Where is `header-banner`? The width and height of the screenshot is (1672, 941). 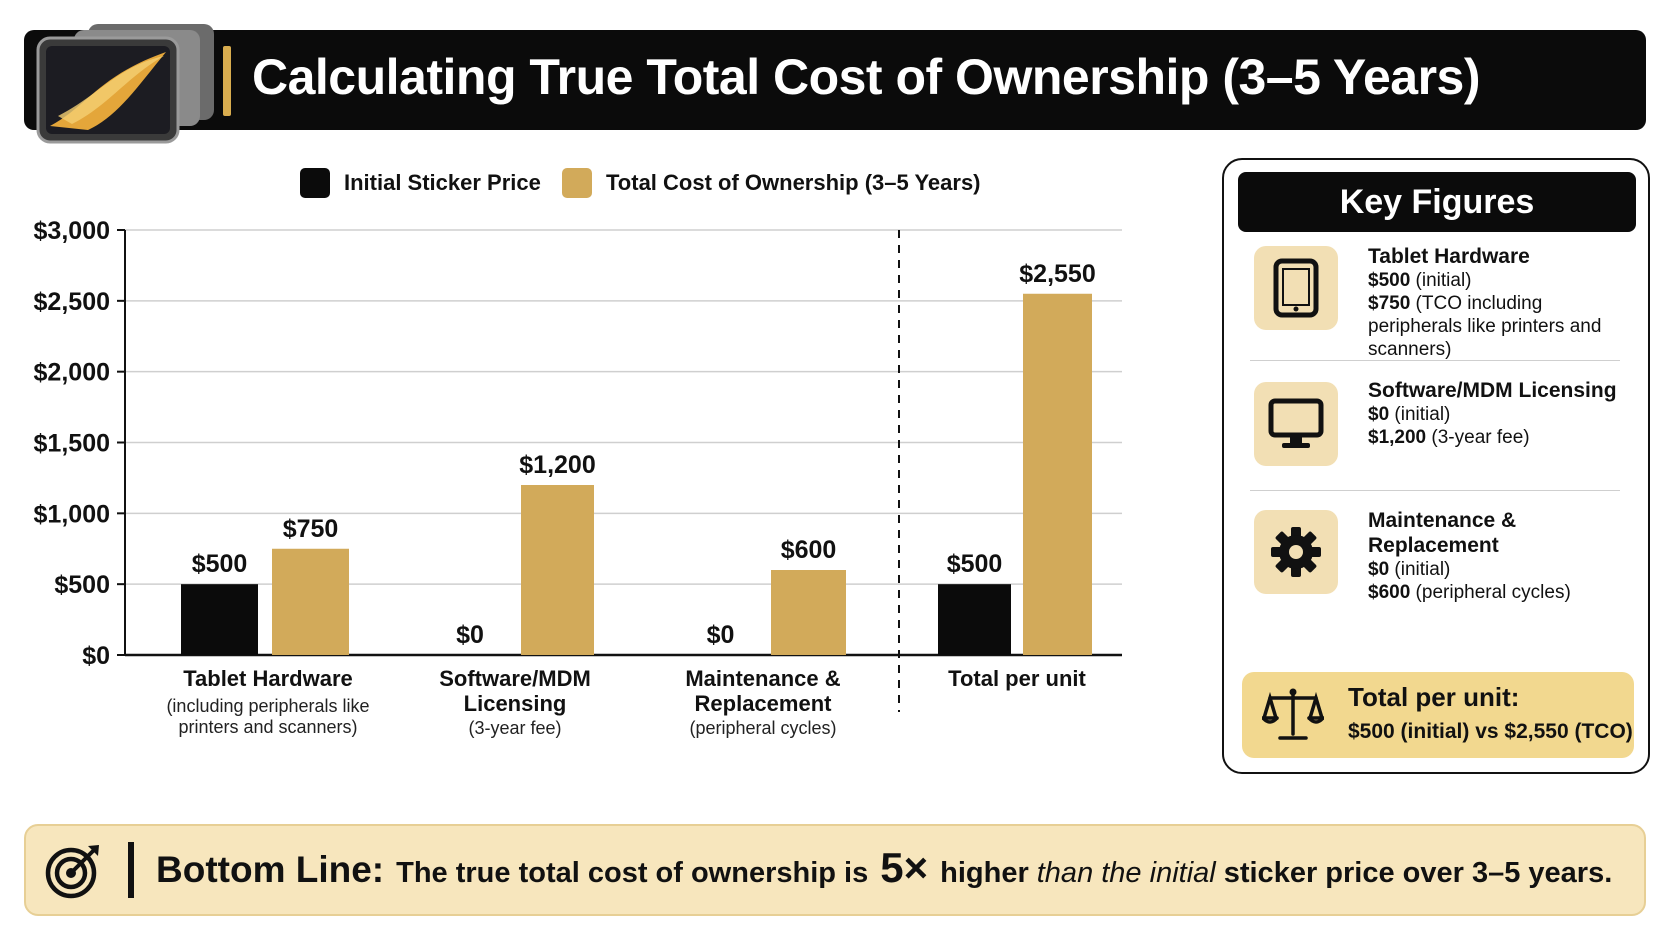 header-banner is located at coordinates (835, 80).